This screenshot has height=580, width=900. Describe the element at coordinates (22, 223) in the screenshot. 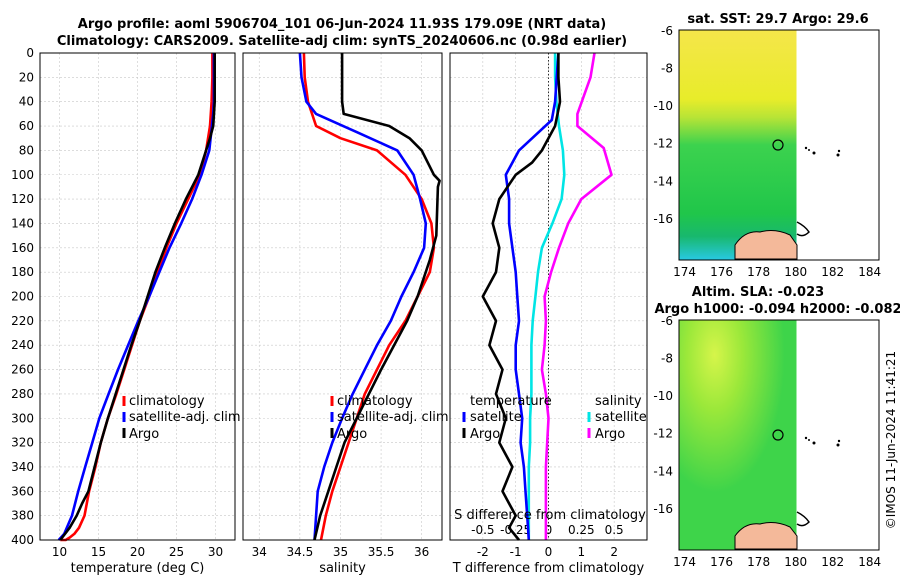

I see `y-tick-label: 140` at that location.